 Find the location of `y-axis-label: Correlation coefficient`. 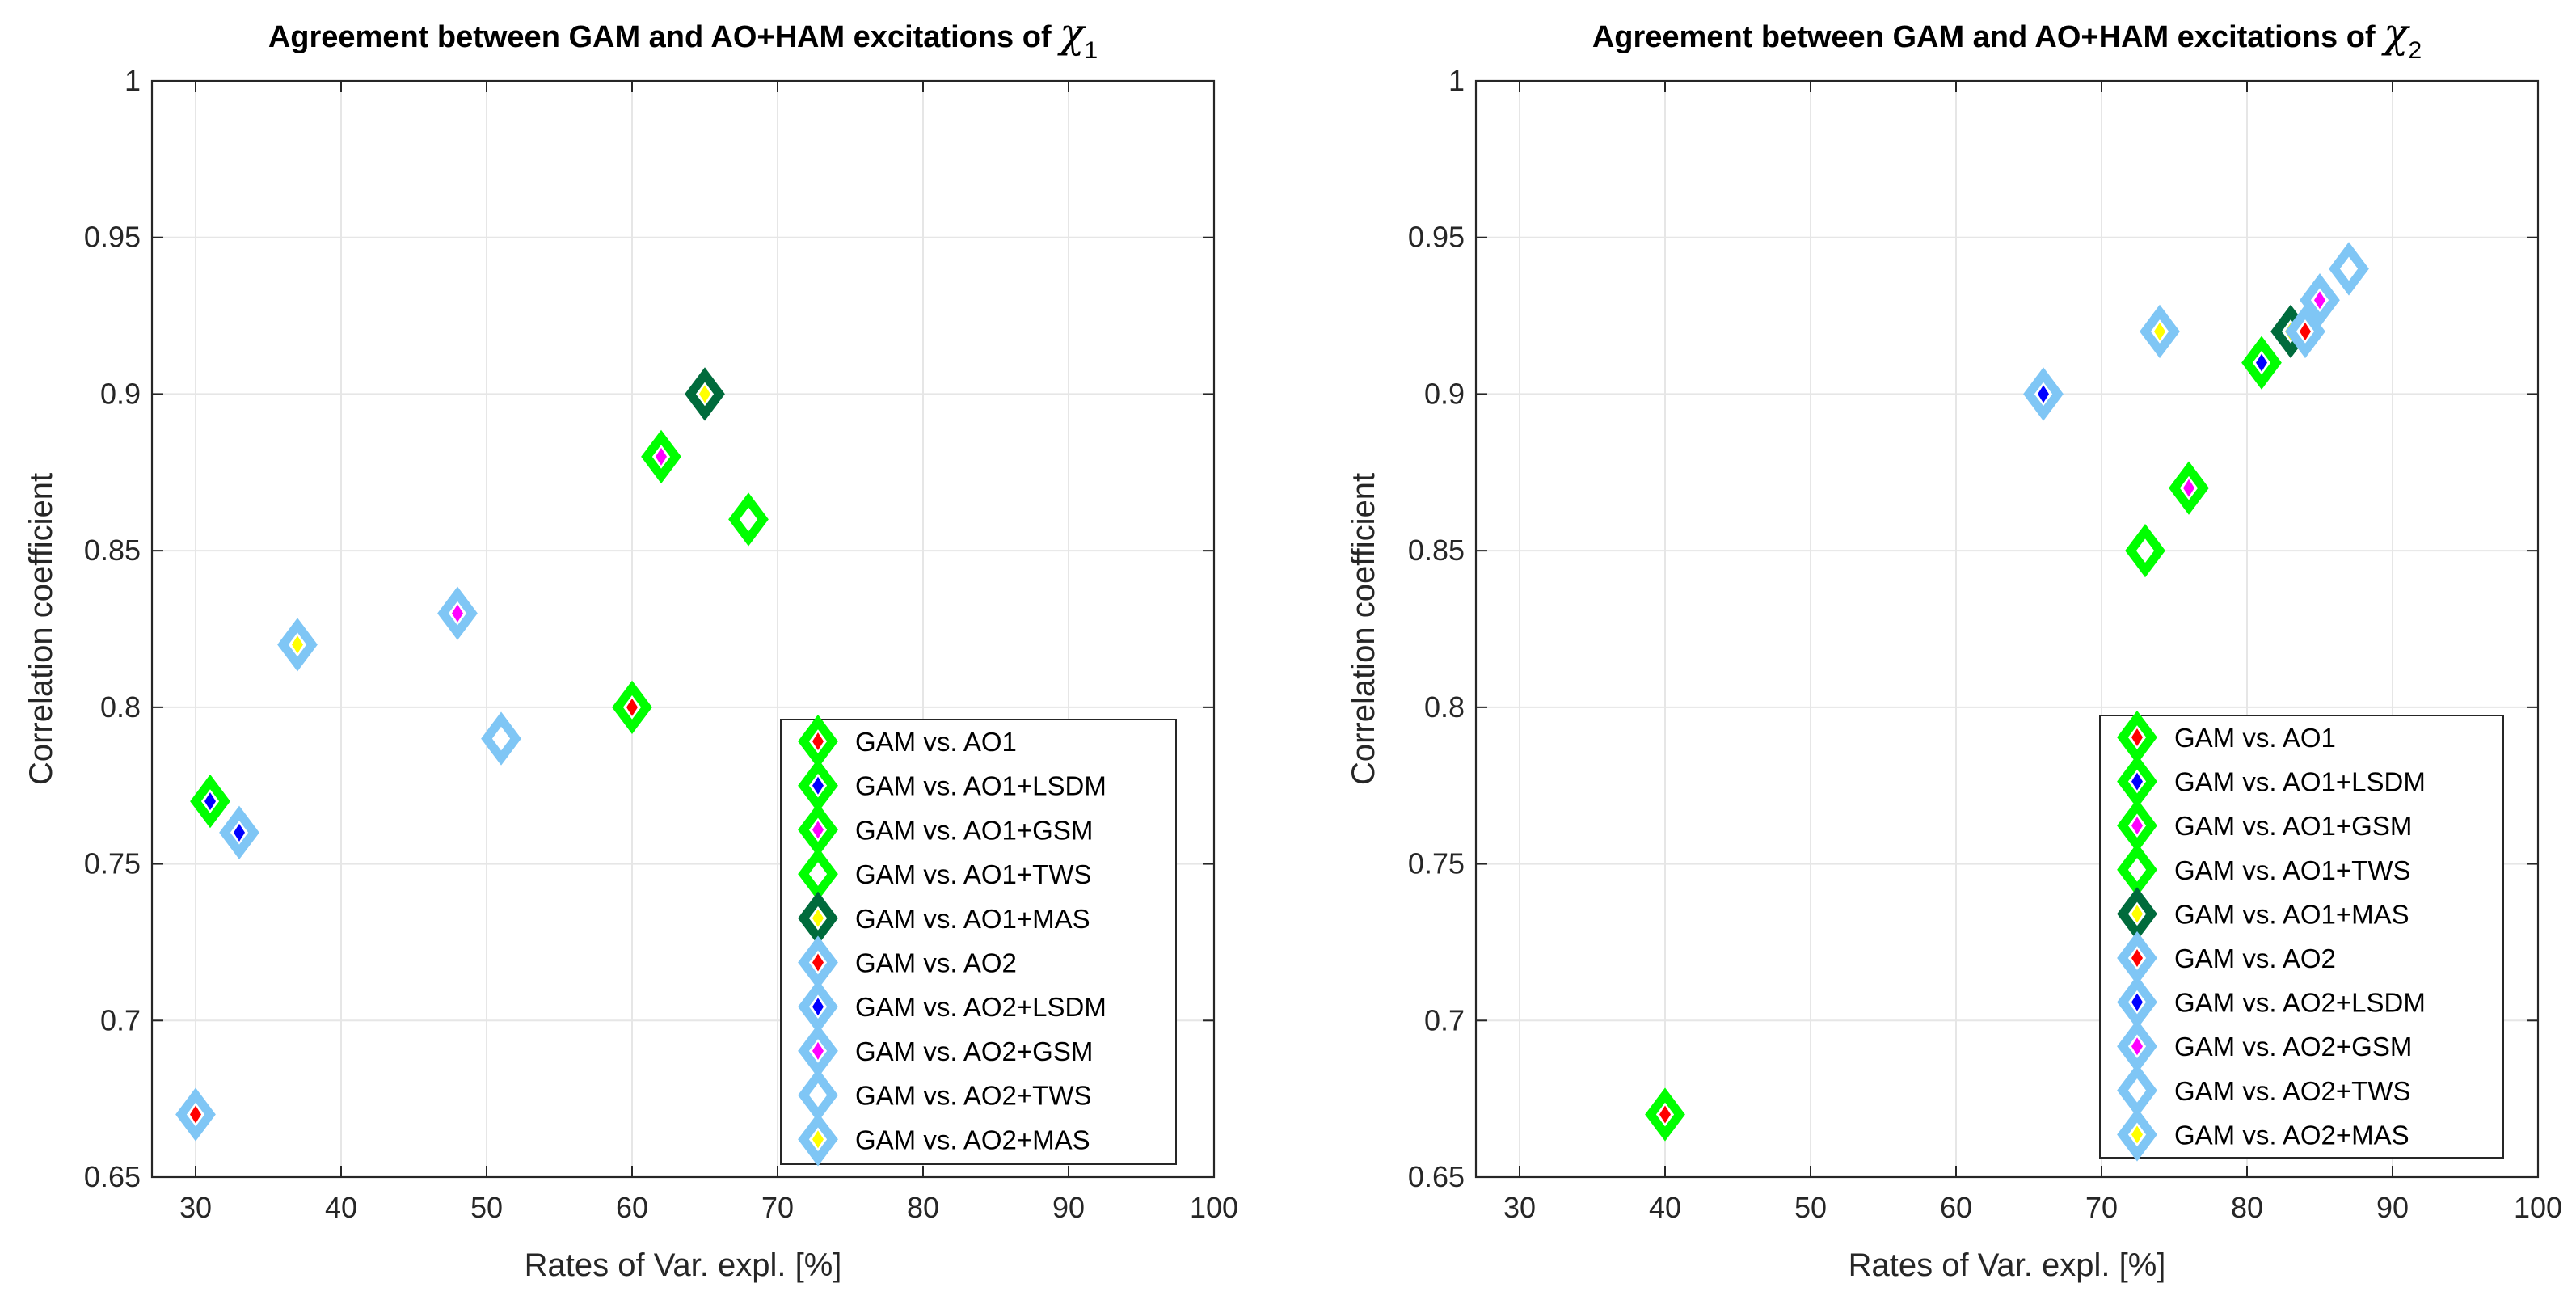

y-axis-label: Correlation coefficient is located at coordinates (41, 629).